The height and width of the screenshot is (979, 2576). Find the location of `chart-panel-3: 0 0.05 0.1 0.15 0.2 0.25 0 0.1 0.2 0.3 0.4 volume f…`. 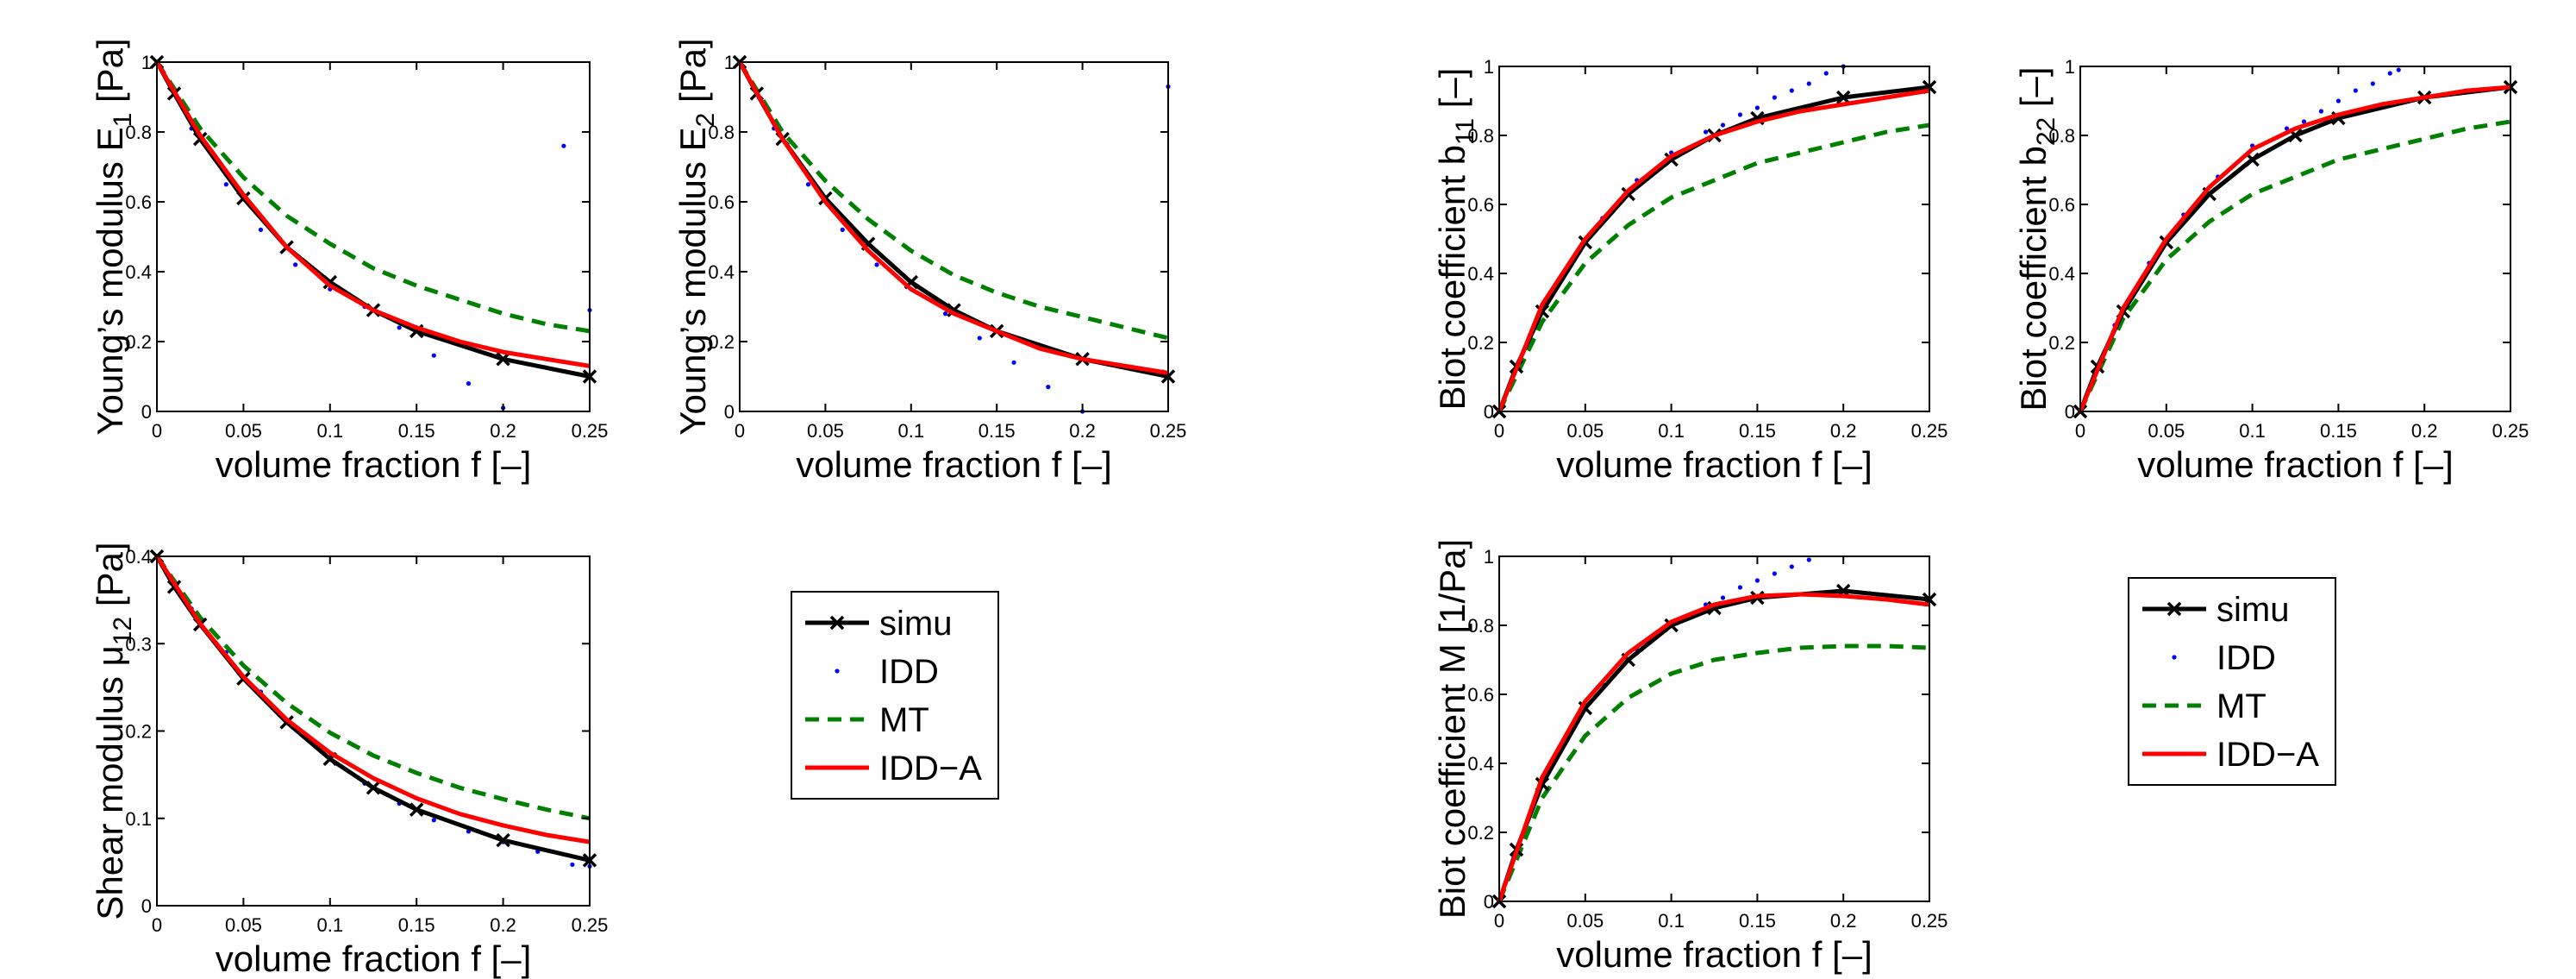

chart-panel-3: 0 0.05 0.1 0.15 0.2 0.25 0 0.1 0.2 0.3 0.4 volume f… is located at coordinates (349, 760).